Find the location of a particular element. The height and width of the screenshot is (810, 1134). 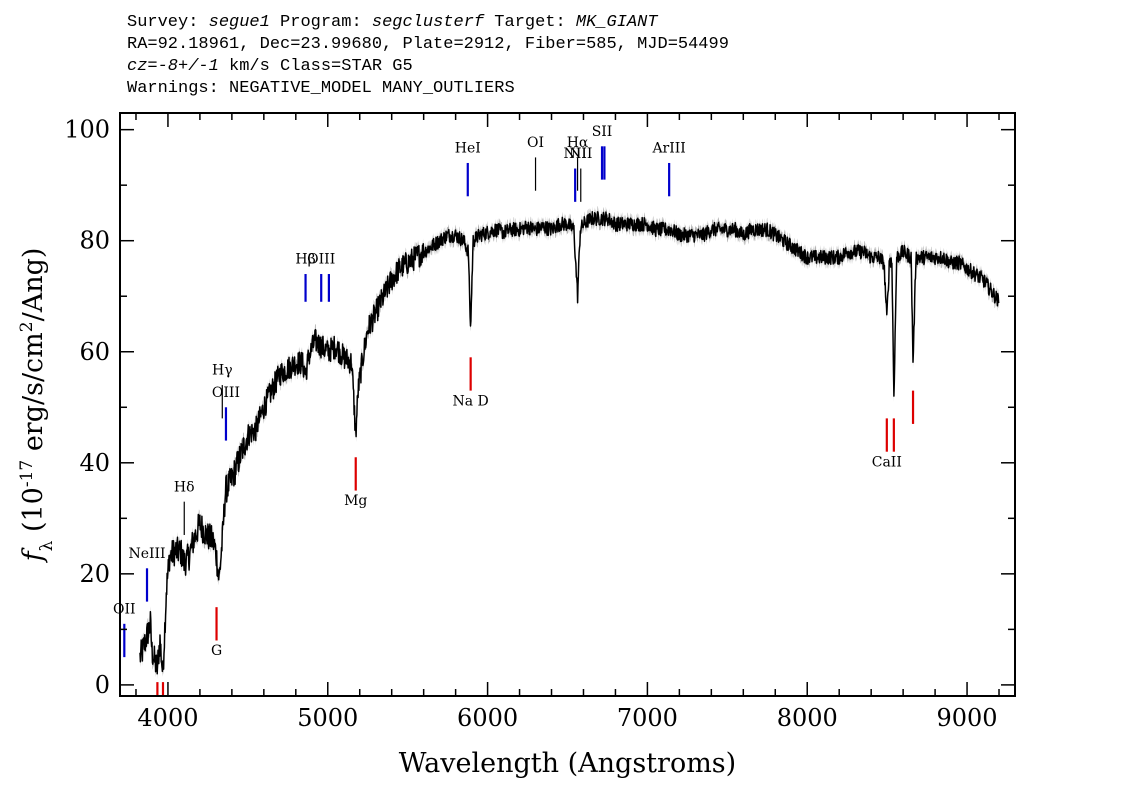

line-label-11: Hα is located at coordinates (578, 143).